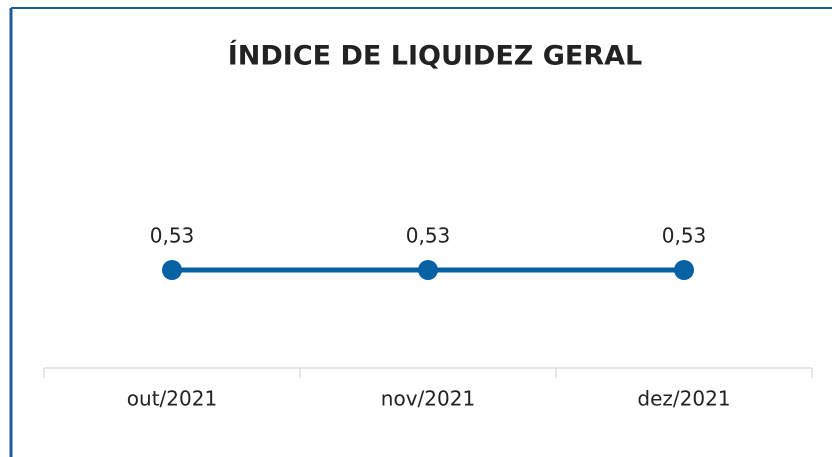 This screenshot has height=457, width=832. I want to click on chart-title: ÍNDICE DE LIQUIDEZ GERAL, so click(435, 56).